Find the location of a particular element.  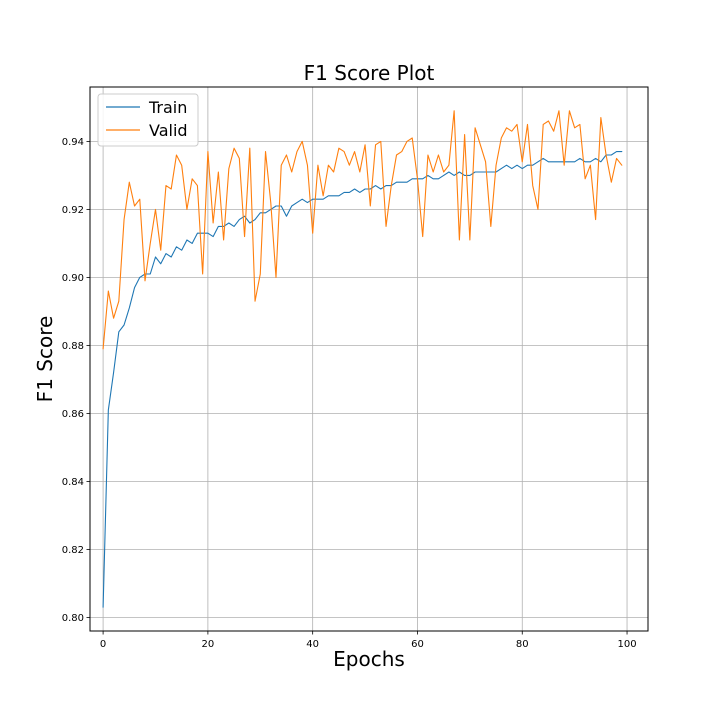

y-axis-label: F1 Score is located at coordinates (45, 359).